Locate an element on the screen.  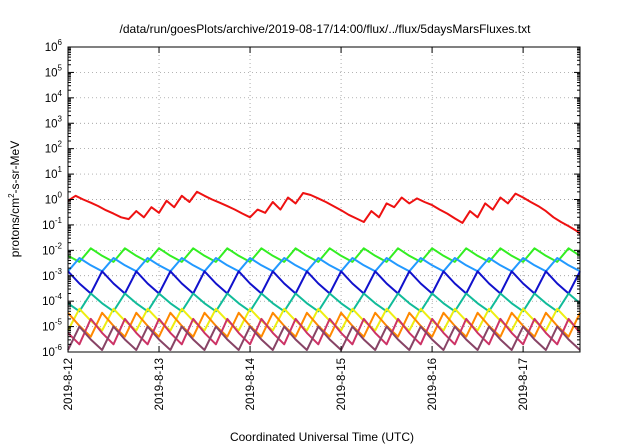
y-tick-label: 10² is located at coordinates (54, 148).